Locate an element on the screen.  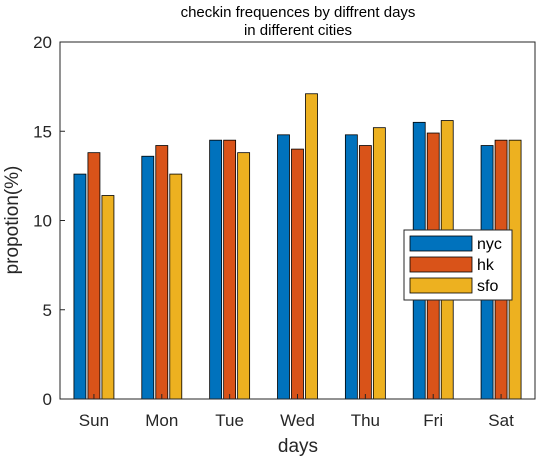
y-tick-label: 15 is located at coordinates (42, 131).